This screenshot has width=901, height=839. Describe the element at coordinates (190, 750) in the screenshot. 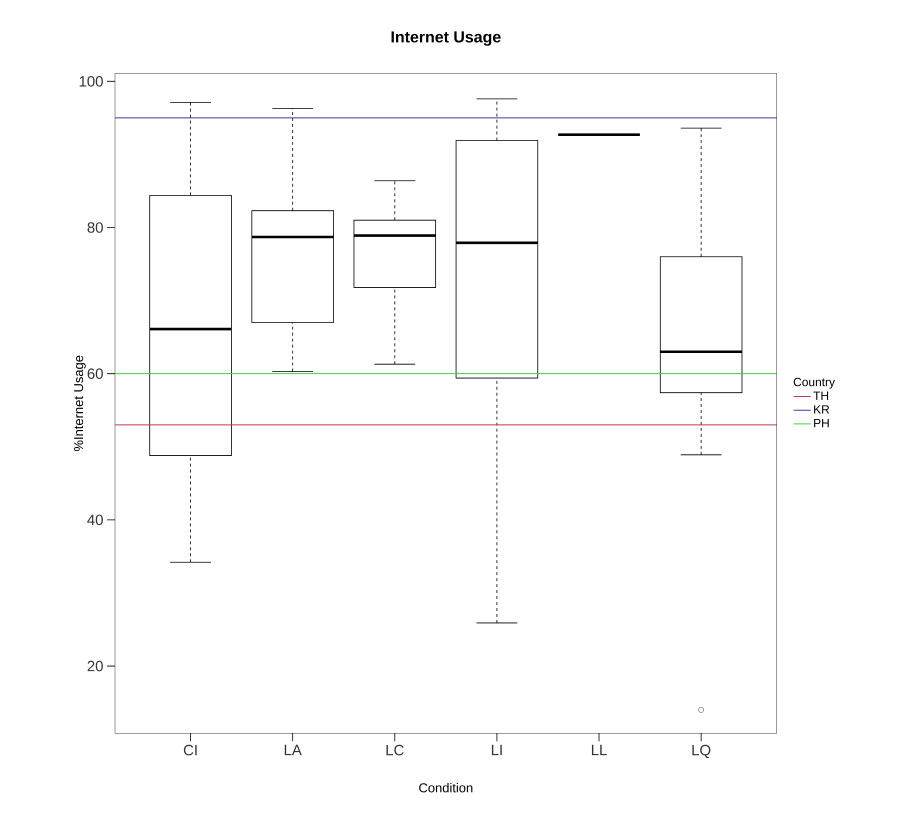

I see `x-tick-label: CI` at that location.